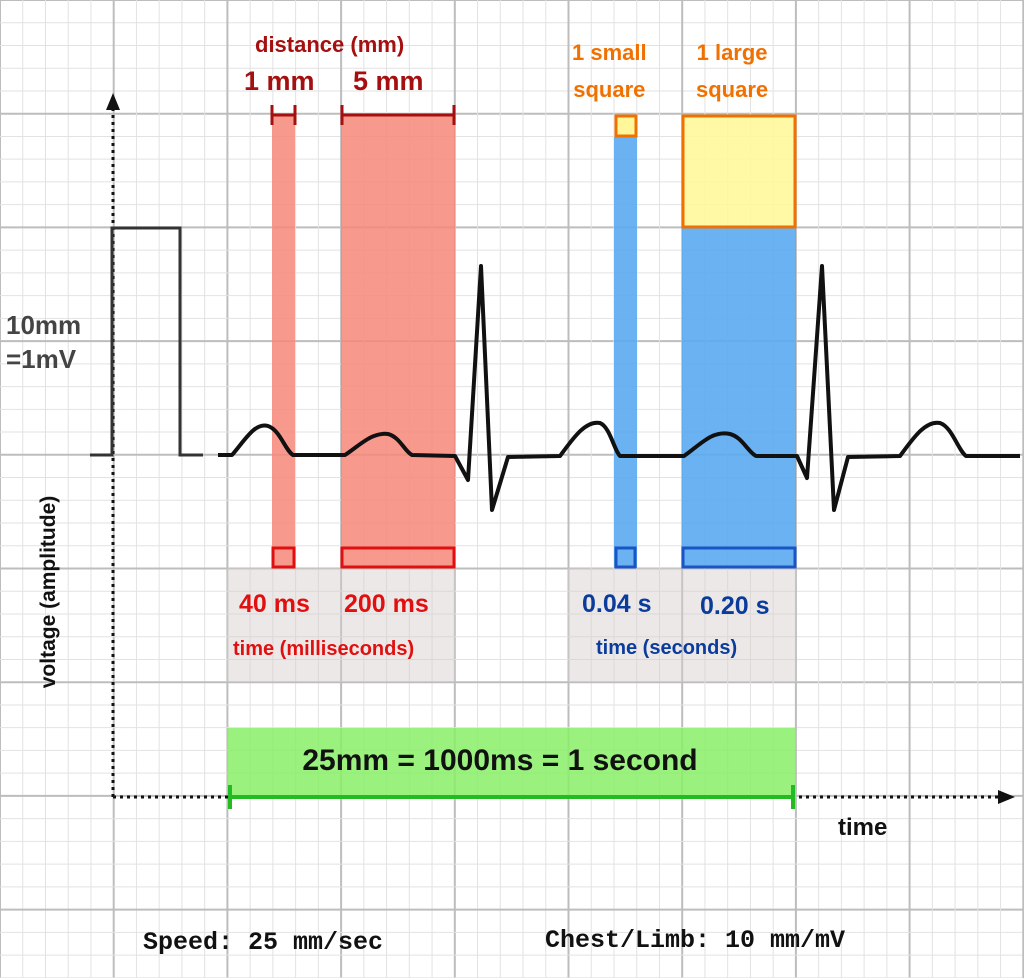 This screenshot has height=978, width=1024. I want to click on x-axis-arrow-icon, so click(1006, 797).